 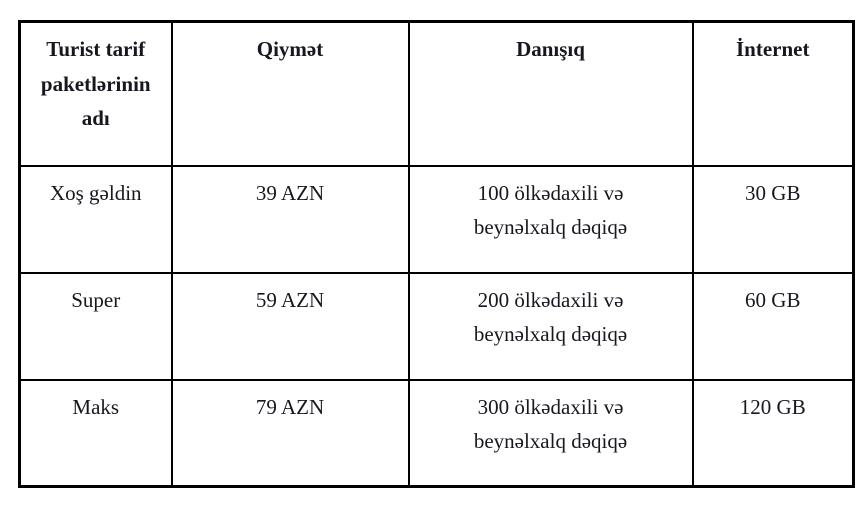 What do you see at coordinates (95, 326) in the screenshot?
I see `cell-package-name: Super` at bounding box center [95, 326].